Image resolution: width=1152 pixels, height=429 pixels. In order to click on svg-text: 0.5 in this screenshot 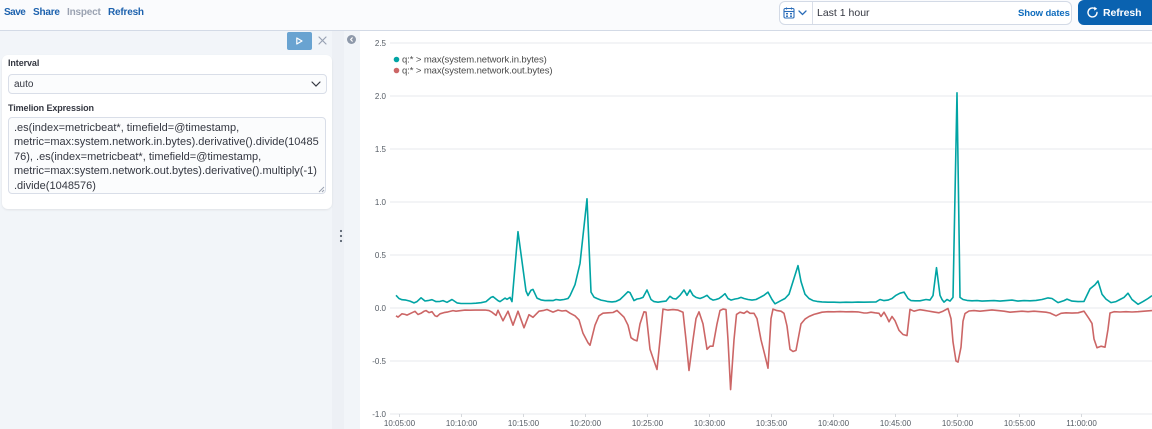, I will do `click(381, 255)`.